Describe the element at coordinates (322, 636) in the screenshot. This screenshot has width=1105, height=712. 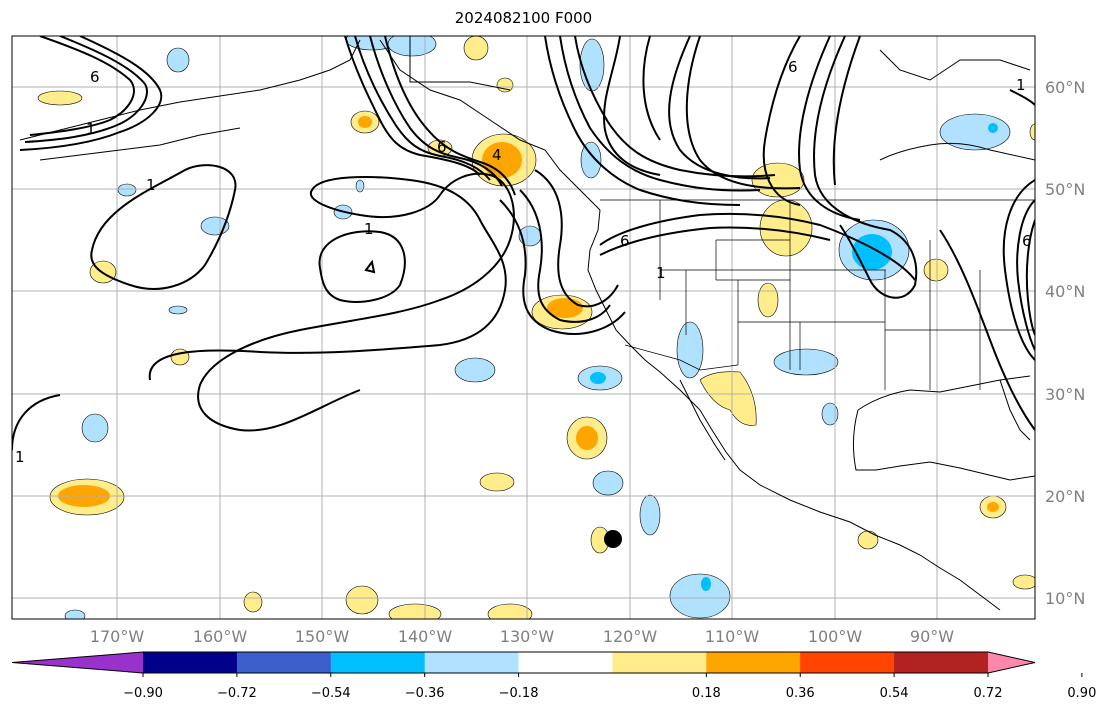
I see `lon-label: 150°W` at that location.